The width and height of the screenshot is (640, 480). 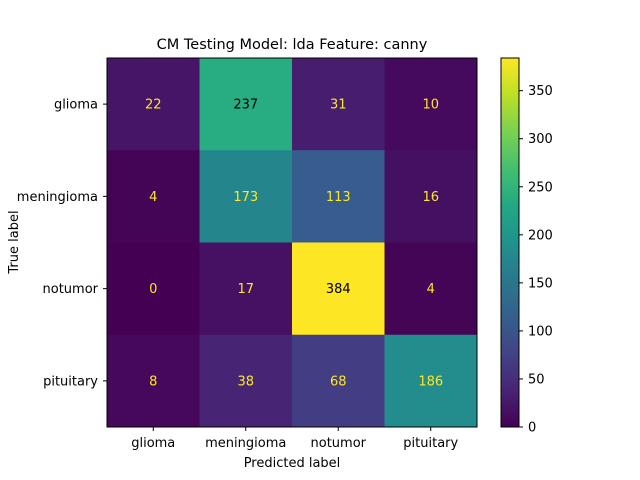 I want to click on y-axis-label: True label, so click(x=14, y=242).